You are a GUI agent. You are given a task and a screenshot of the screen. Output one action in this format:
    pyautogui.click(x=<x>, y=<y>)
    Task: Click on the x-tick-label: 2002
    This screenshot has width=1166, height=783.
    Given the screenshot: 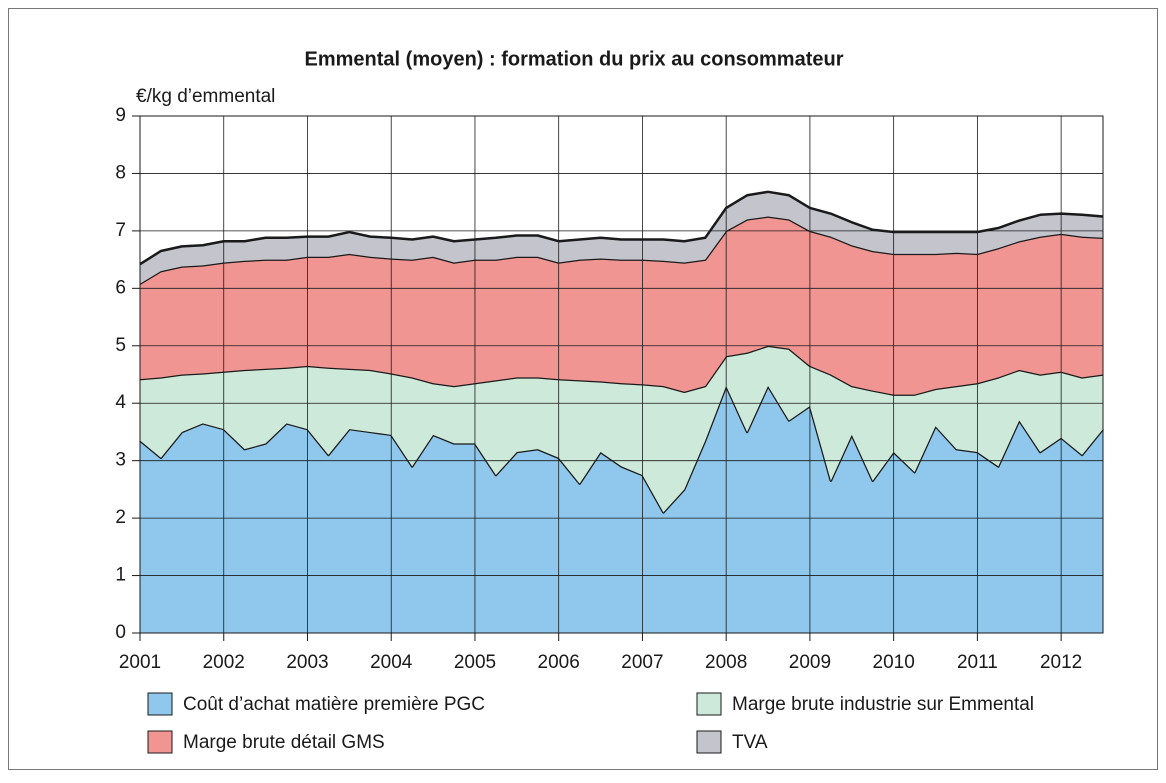 What is the action you would take?
    pyautogui.click(x=224, y=662)
    